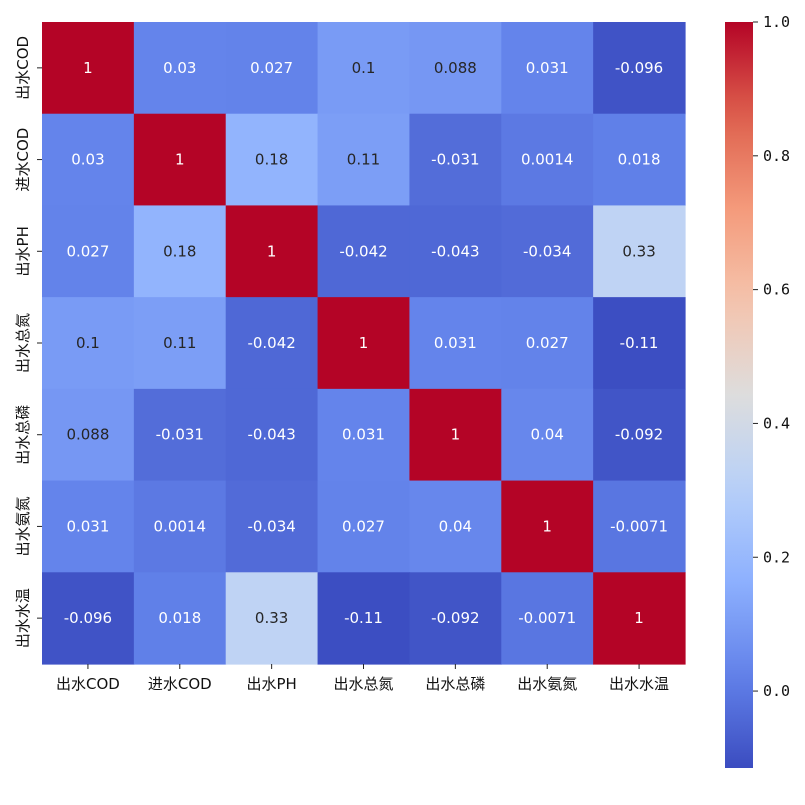 This screenshot has width=805, height=805. Describe the element at coordinates (776, 290) in the screenshot. I see `colorbar-tick-label: 0.6` at that location.